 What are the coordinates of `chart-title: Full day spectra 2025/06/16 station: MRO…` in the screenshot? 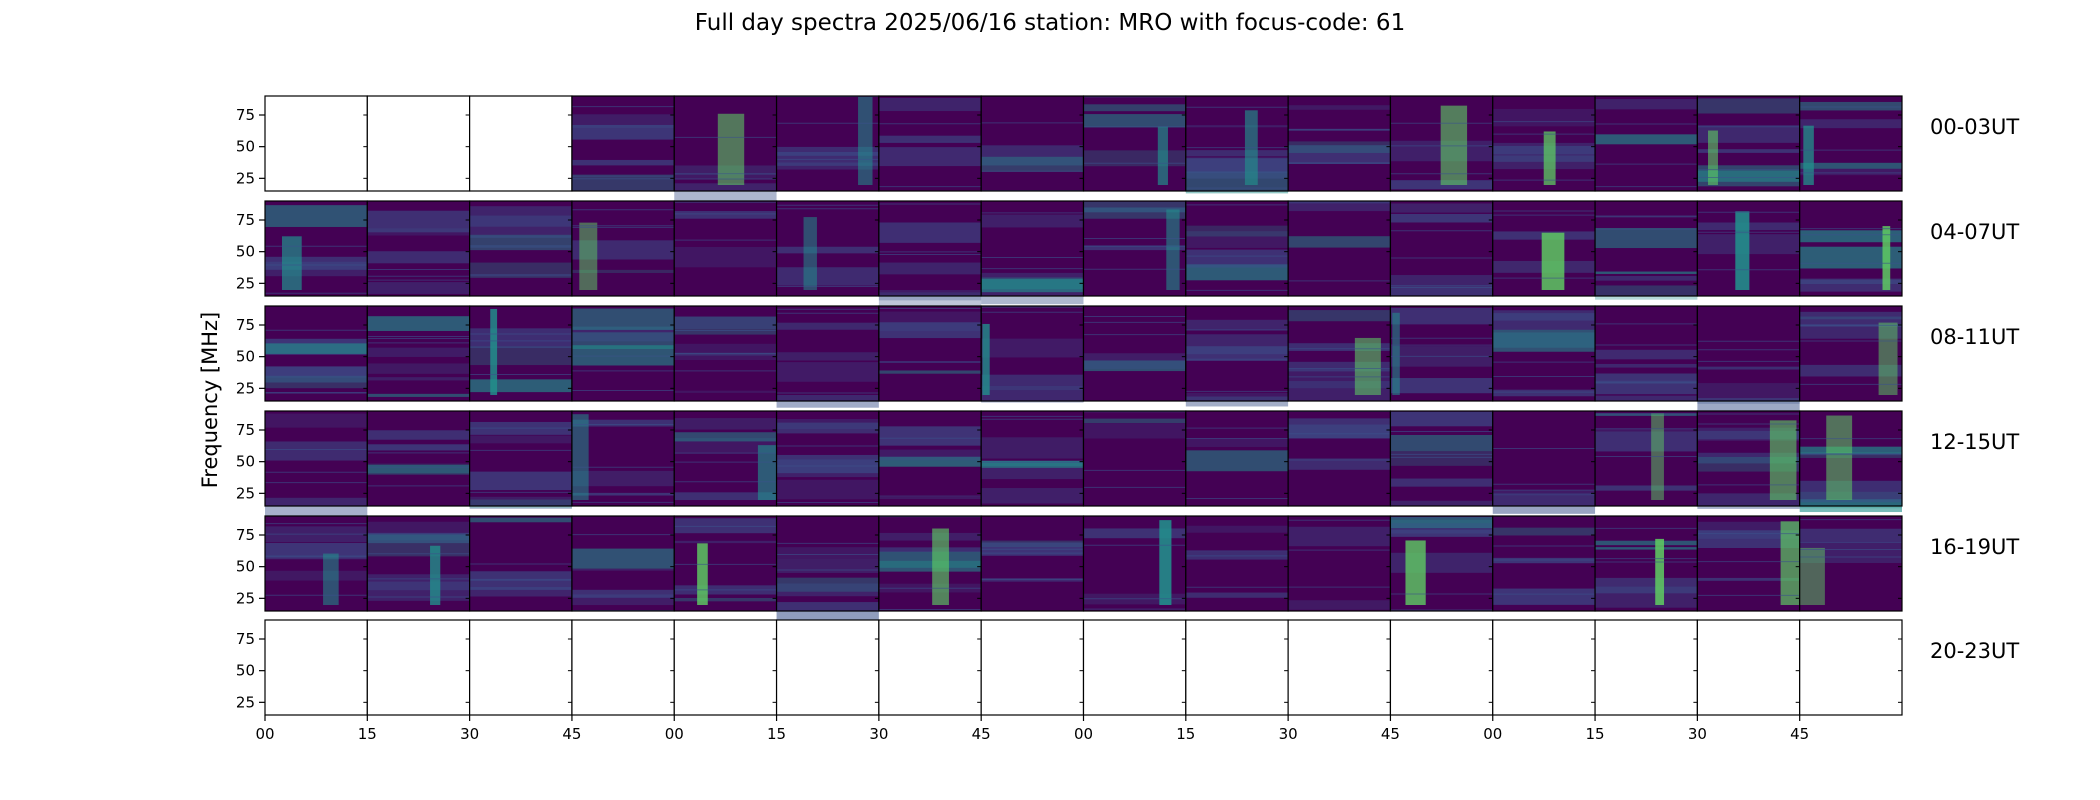 It's located at (1050, 23).